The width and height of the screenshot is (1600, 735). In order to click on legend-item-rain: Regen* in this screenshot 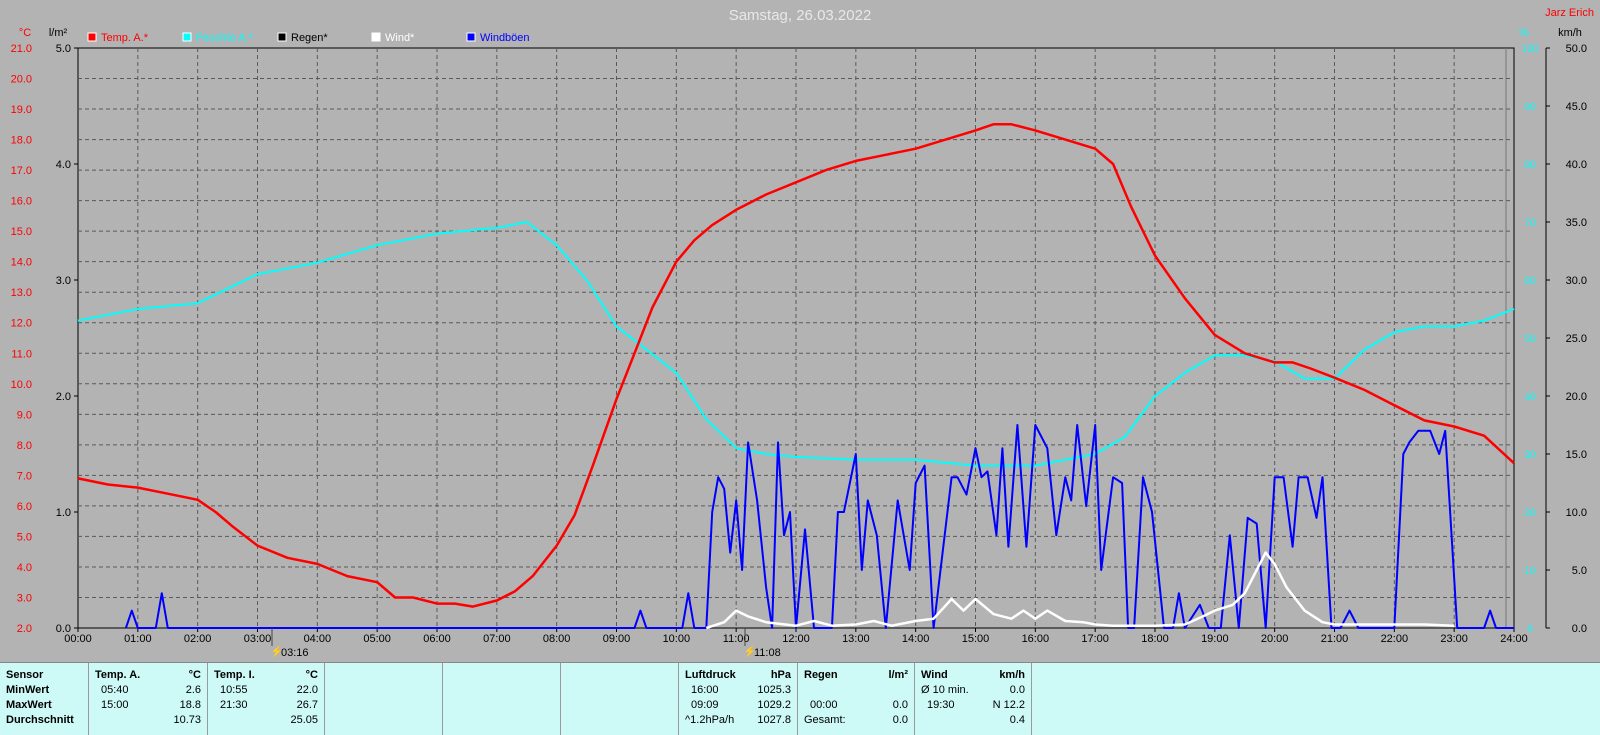, I will do `click(302, 38)`.